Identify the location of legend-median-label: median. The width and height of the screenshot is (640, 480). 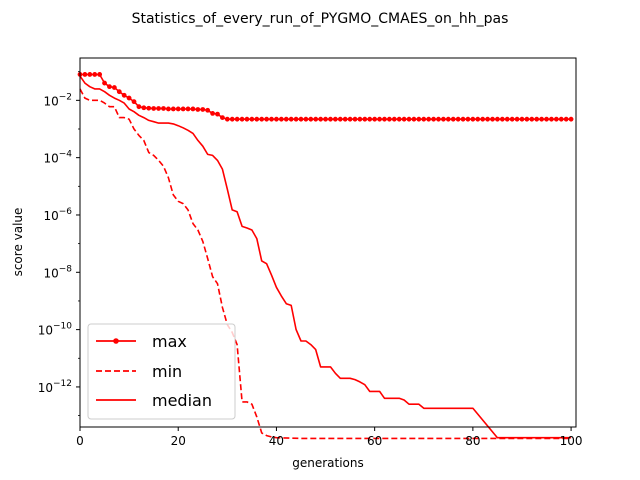
(182, 400).